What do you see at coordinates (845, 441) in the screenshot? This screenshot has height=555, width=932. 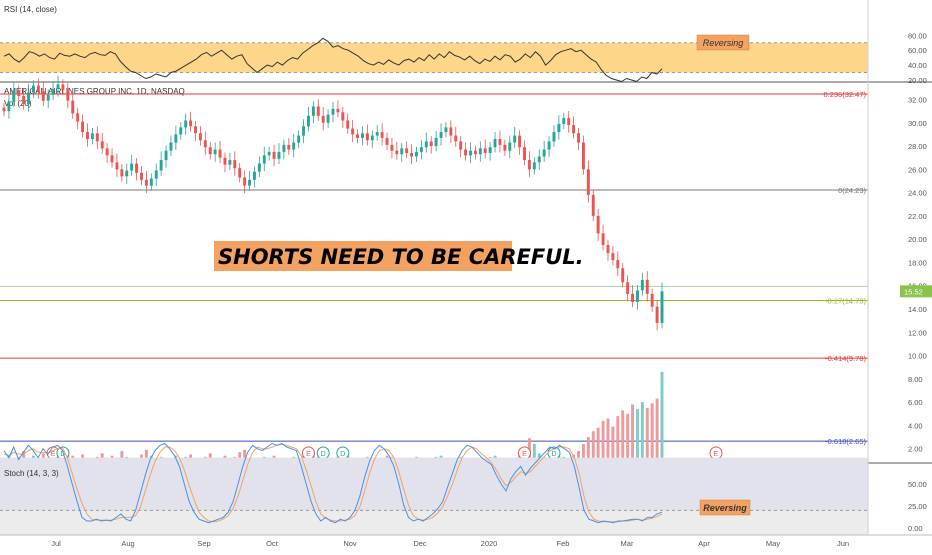 I see `fib-level-label: -0.618(2.65)` at bounding box center [845, 441].